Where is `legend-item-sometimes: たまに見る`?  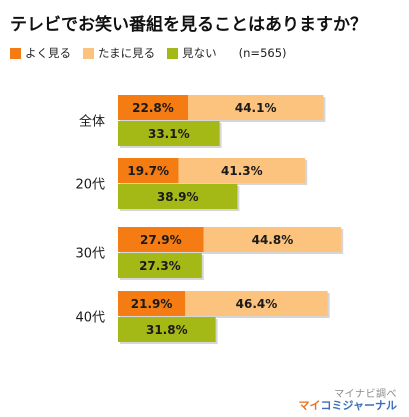 legend-item-sometimes: たまに見る is located at coordinates (119, 53).